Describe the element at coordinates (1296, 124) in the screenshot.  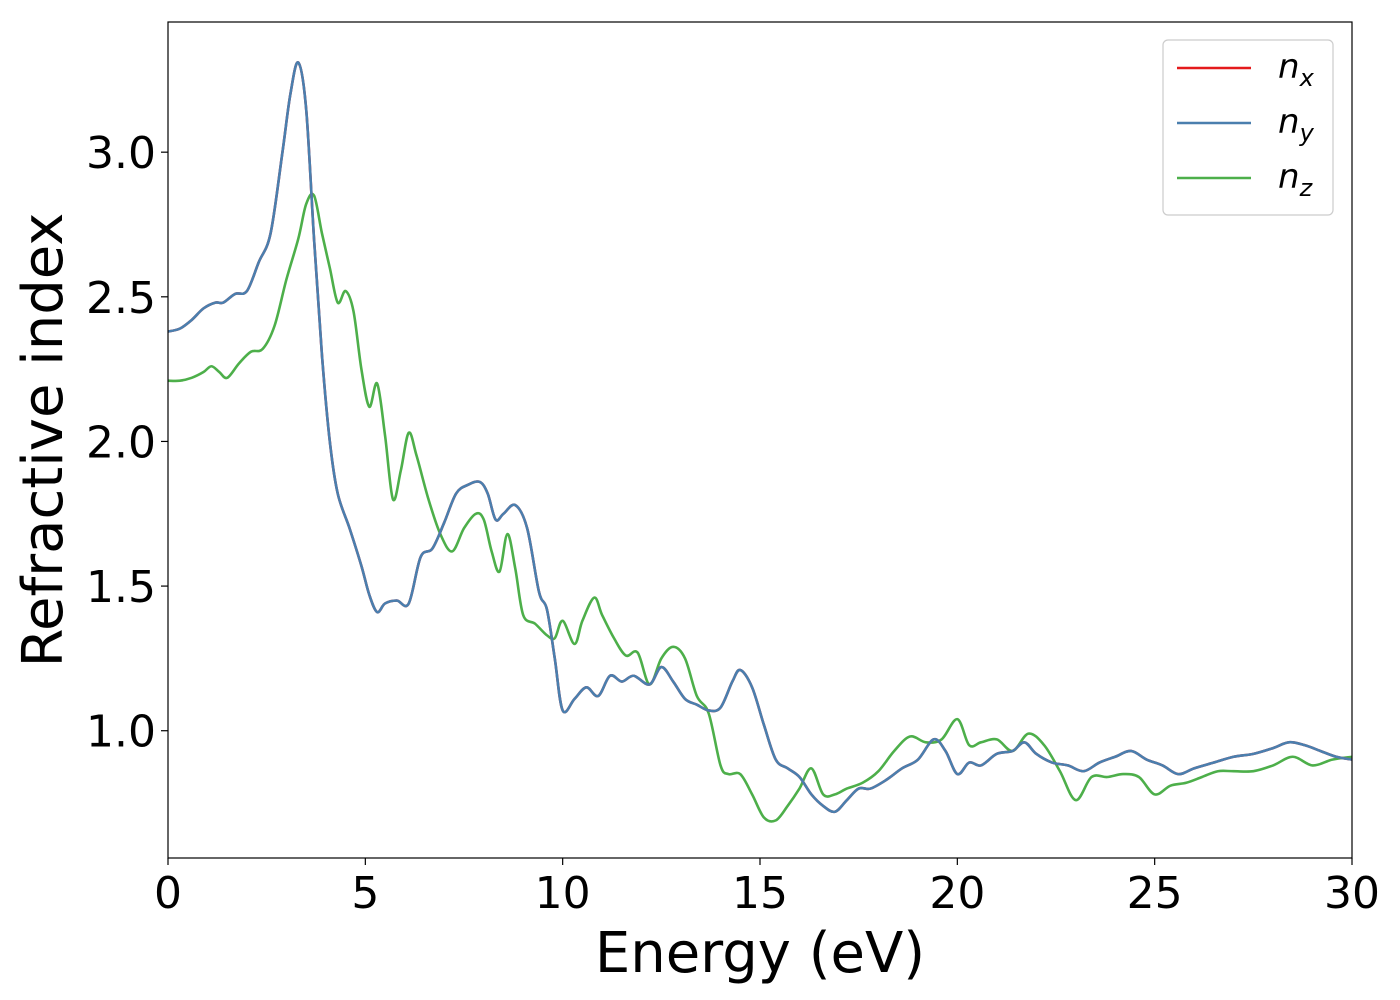
I see `legend-label-y: ny` at that location.